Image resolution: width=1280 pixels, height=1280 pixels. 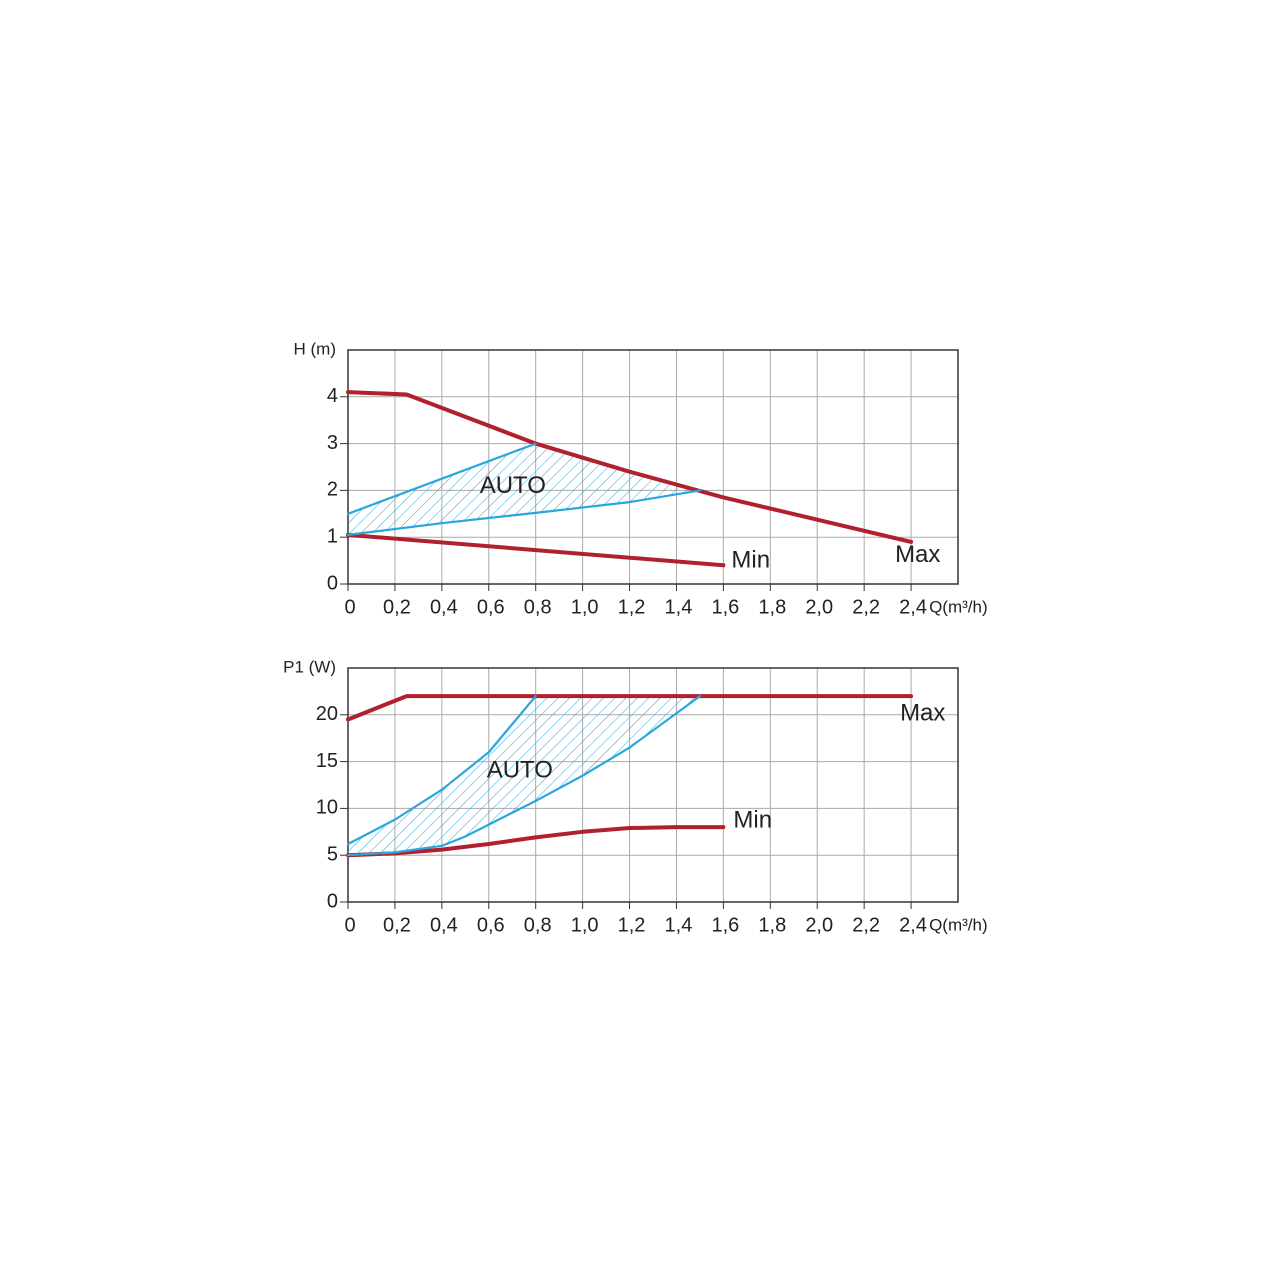 I want to click on y-axis-label: H (m), so click(x=315, y=348).